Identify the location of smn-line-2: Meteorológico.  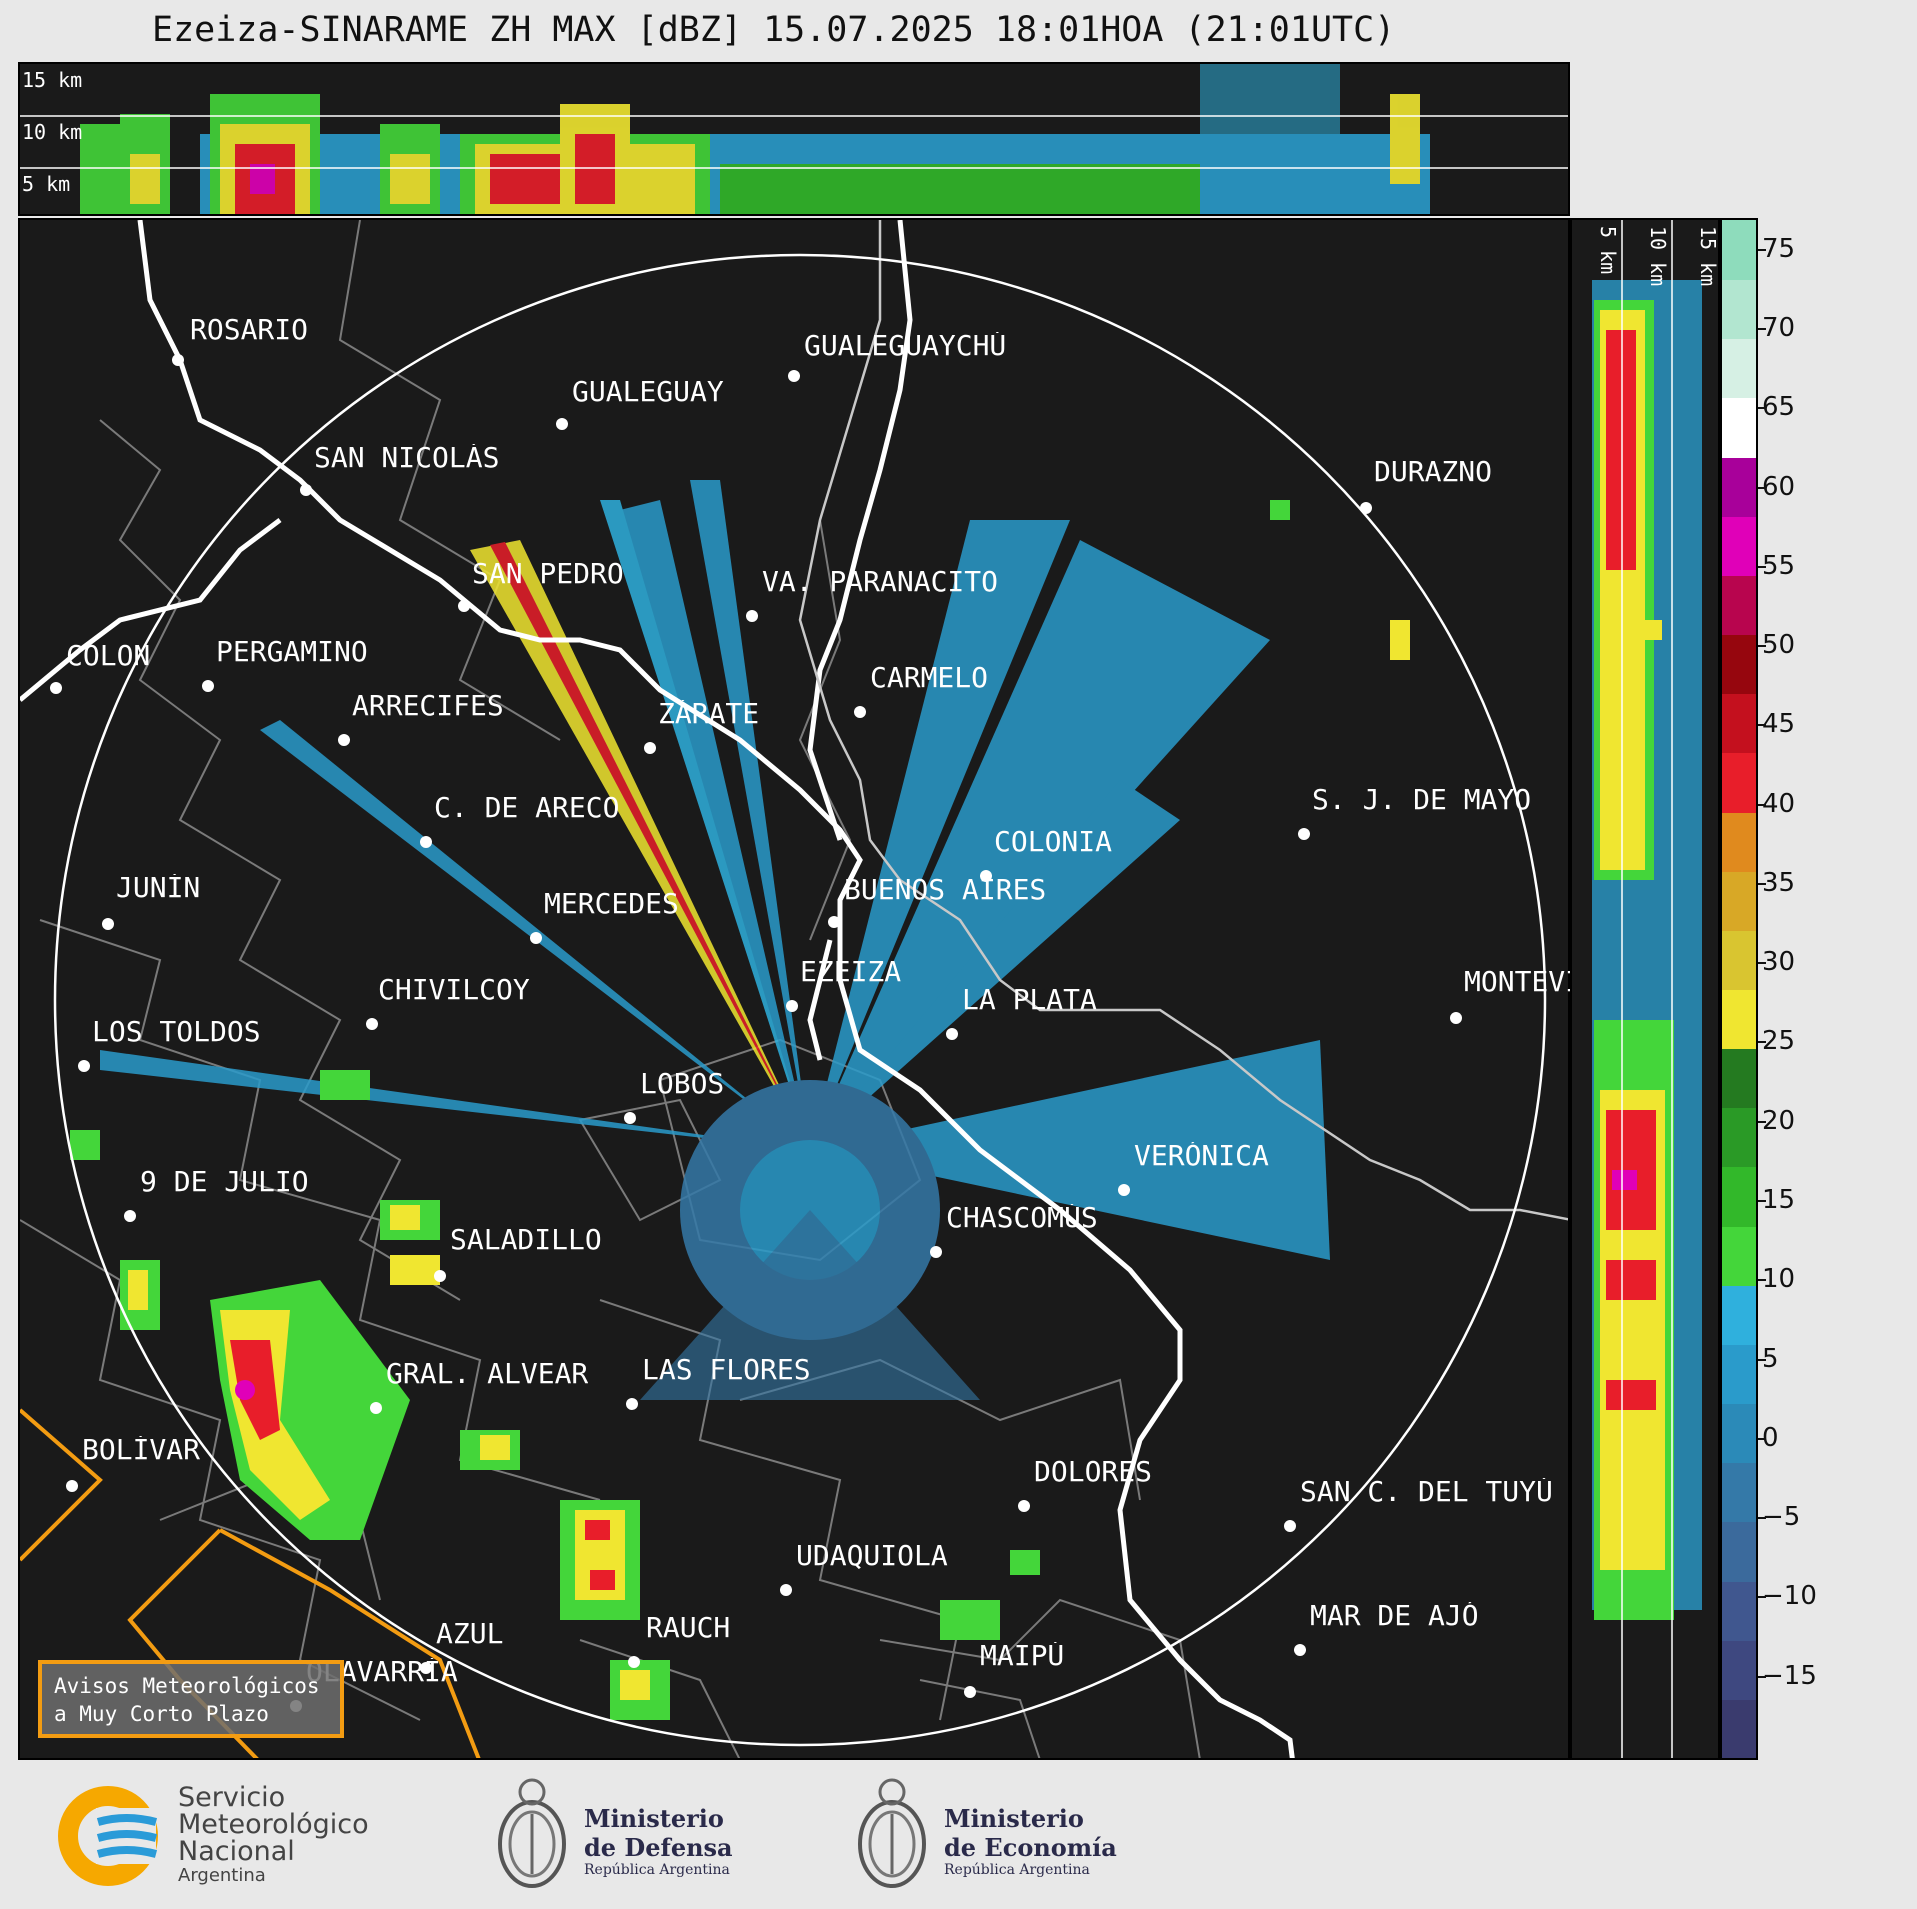
(273, 1824).